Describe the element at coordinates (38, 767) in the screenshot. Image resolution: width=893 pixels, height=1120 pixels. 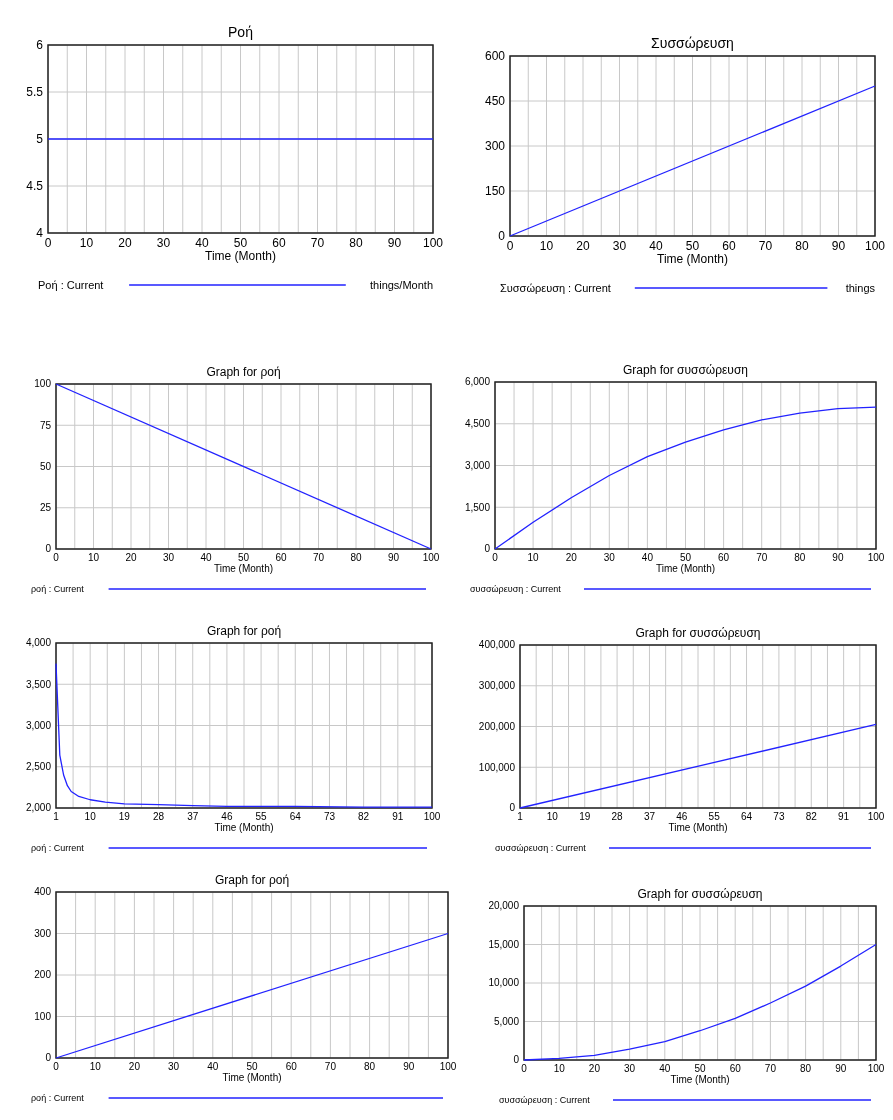
I see `y-tick-label: 2,500` at that location.